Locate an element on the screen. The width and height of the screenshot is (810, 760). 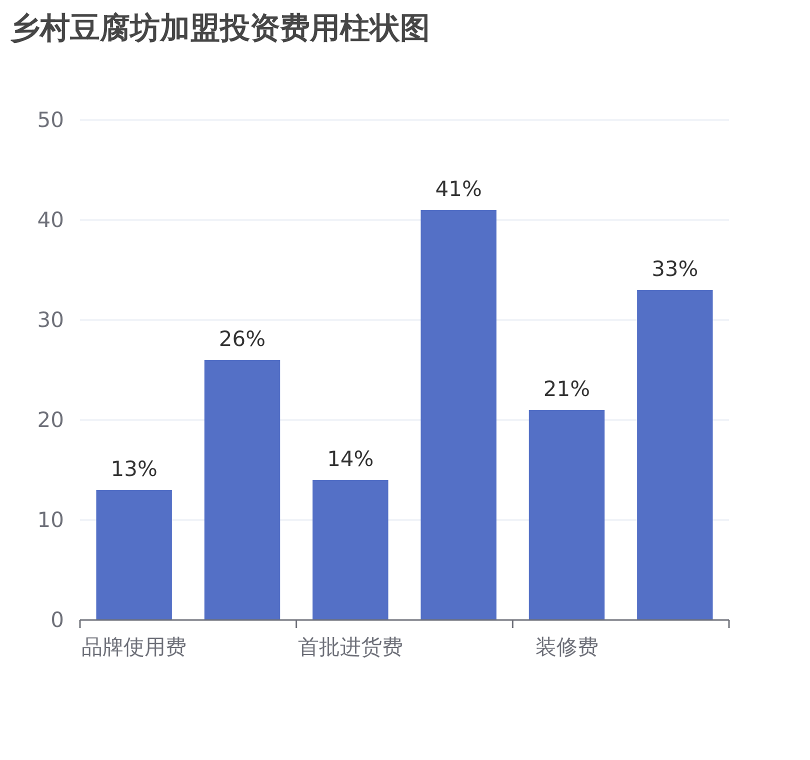
y-tick-label: 10 is located at coordinates (50, 520).